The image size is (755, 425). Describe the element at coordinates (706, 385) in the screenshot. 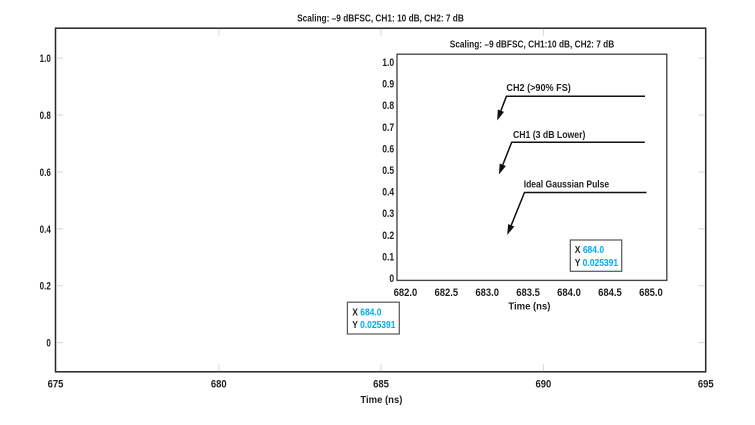

I see `svg-text: 695` at that location.